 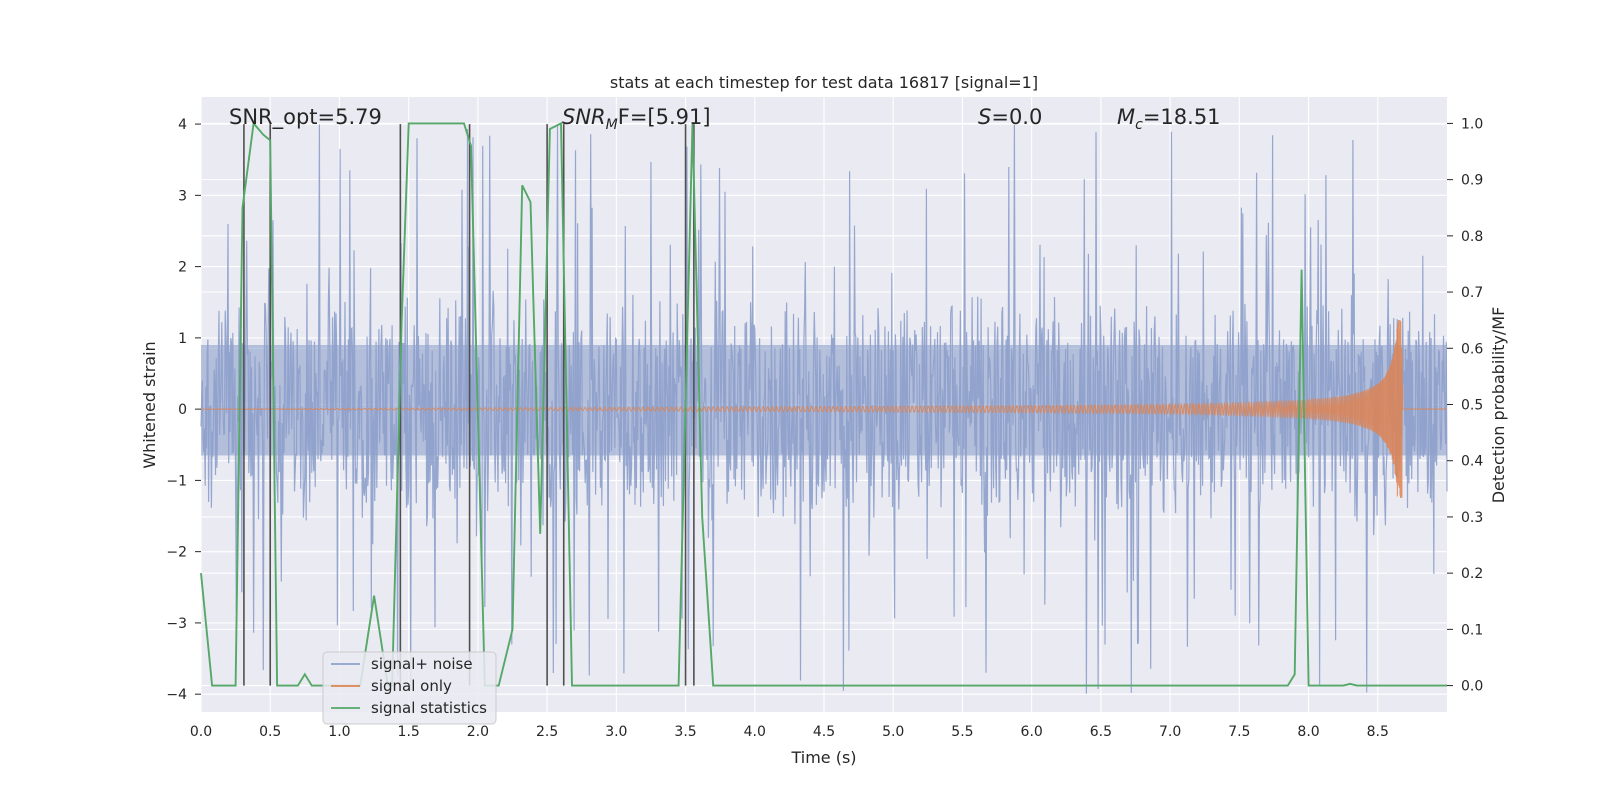 I want to click on y-right-tick-label: 0.1, so click(x=1472, y=630).